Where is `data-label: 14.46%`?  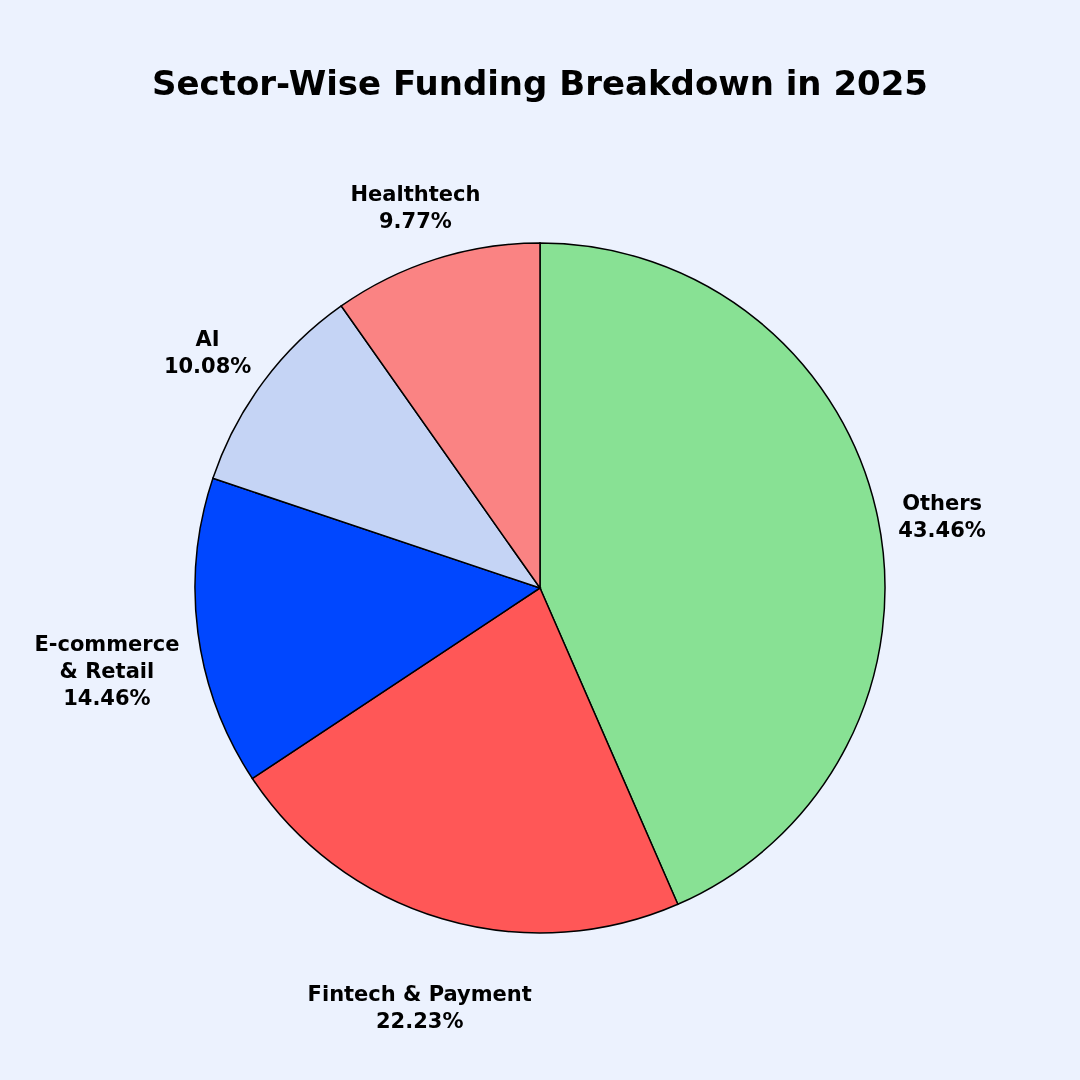 data-label: 14.46% is located at coordinates (107, 697).